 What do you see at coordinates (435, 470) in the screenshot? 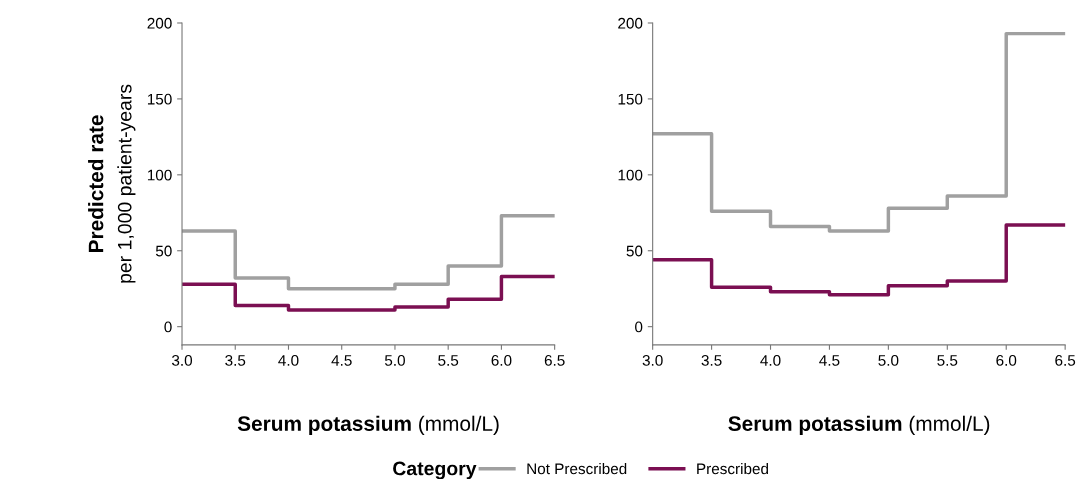
I see `legend-title: Category` at bounding box center [435, 470].